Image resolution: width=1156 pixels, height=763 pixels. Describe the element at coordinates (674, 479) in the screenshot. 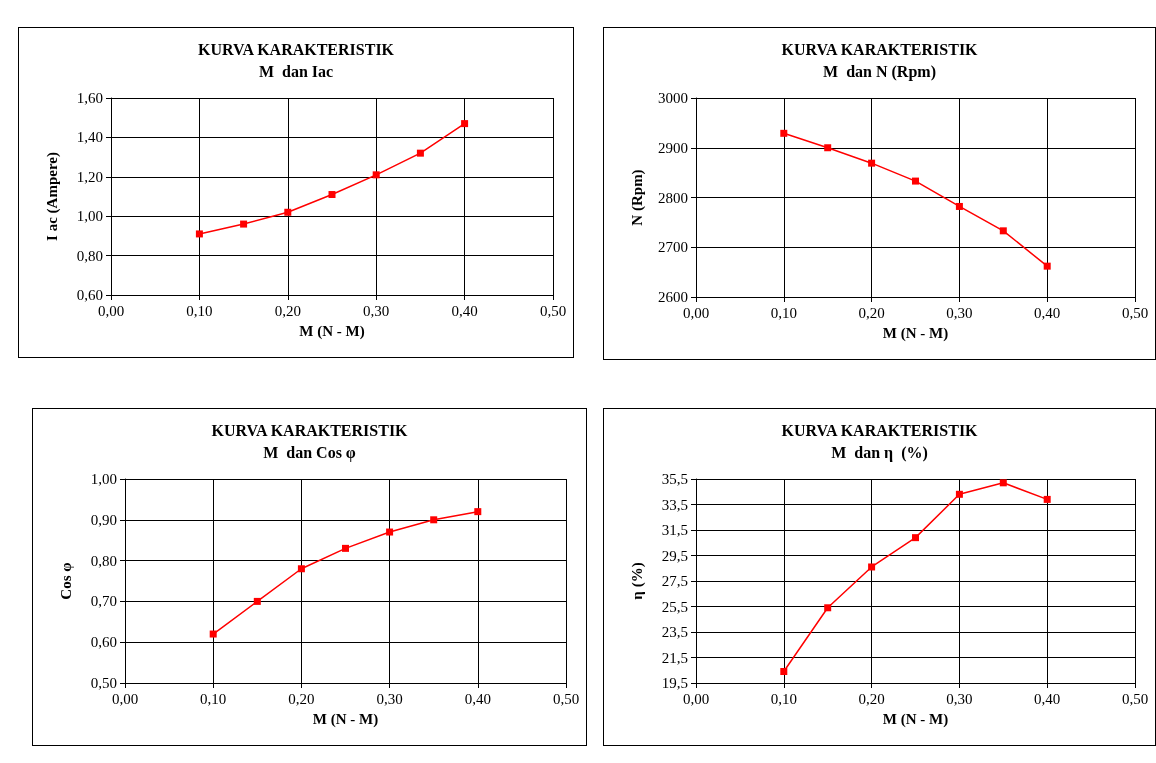

I see `y-tick-label: 35,5` at that location.